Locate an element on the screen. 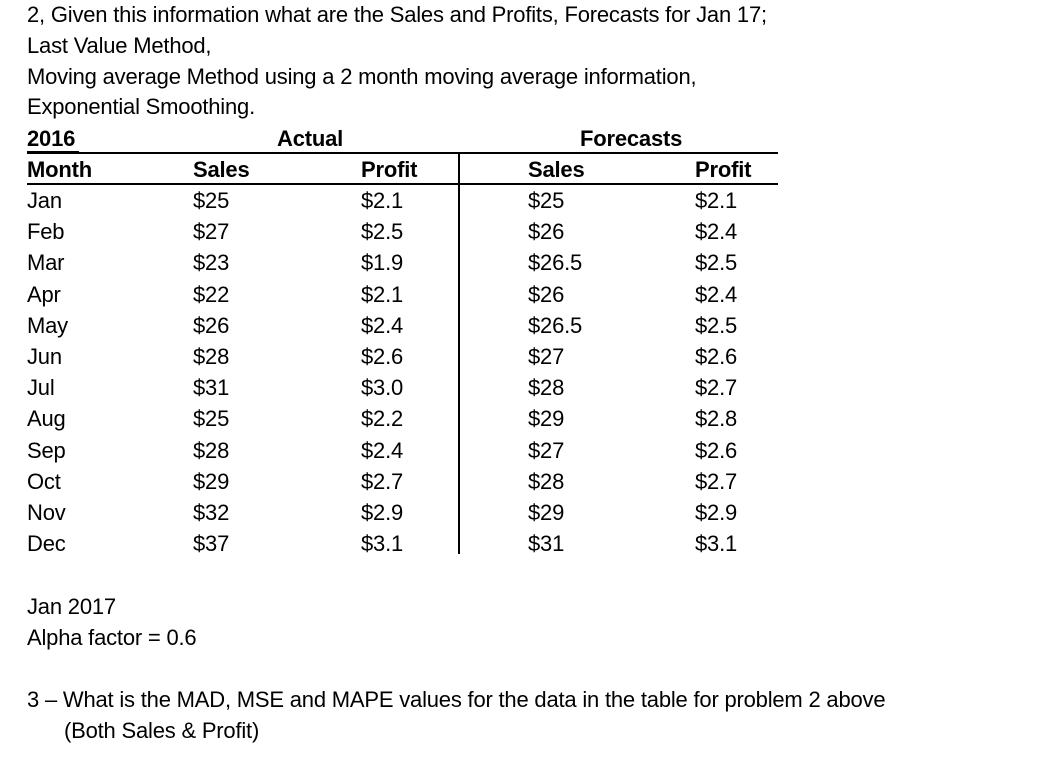 This screenshot has height=767, width=1048. question-2-line-2: Last Value Method, is located at coordinates (119, 45).